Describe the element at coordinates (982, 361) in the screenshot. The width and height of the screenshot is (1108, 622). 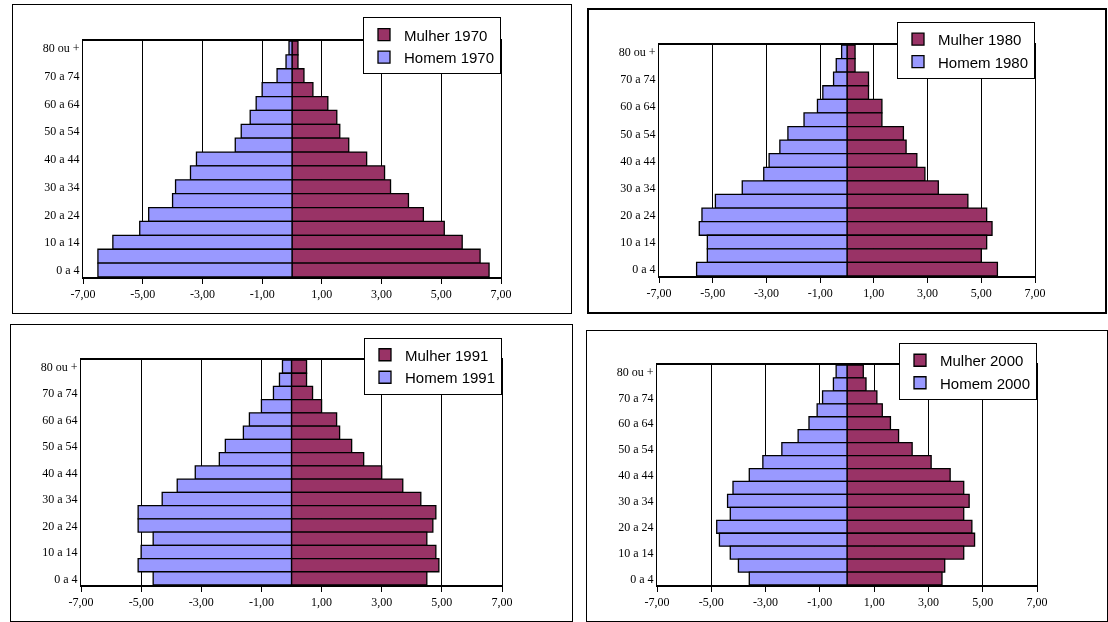
I see `legend-label: Mulher 2000` at that location.